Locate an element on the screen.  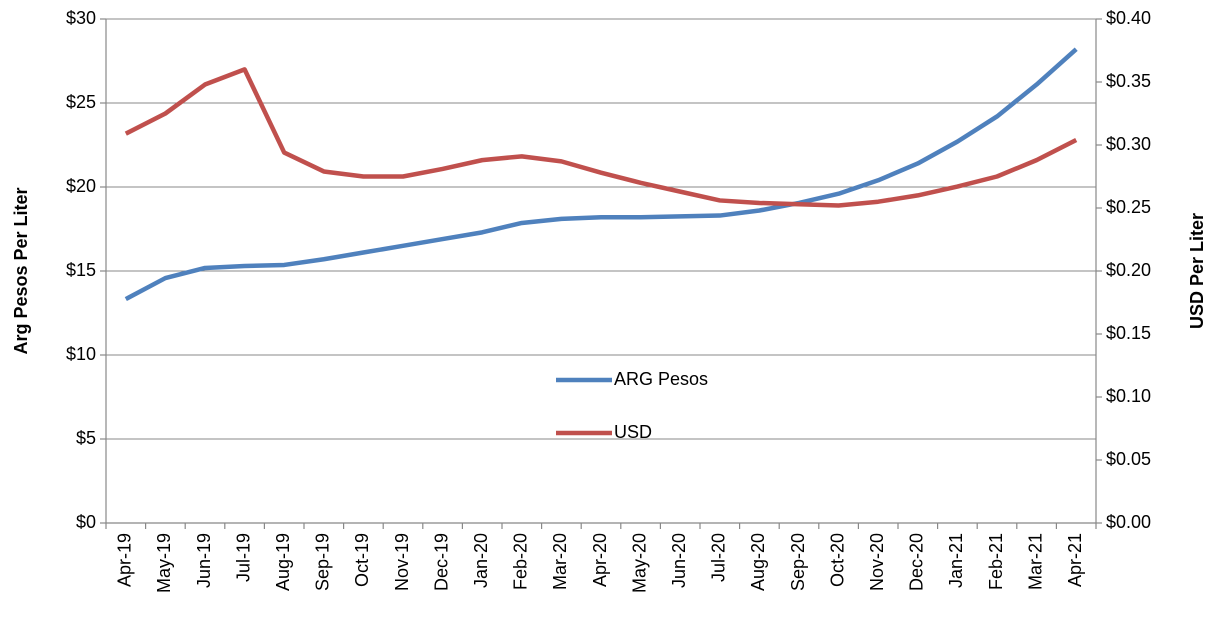
y2-tick-label: $0.00 is located at coordinates (1128, 522).